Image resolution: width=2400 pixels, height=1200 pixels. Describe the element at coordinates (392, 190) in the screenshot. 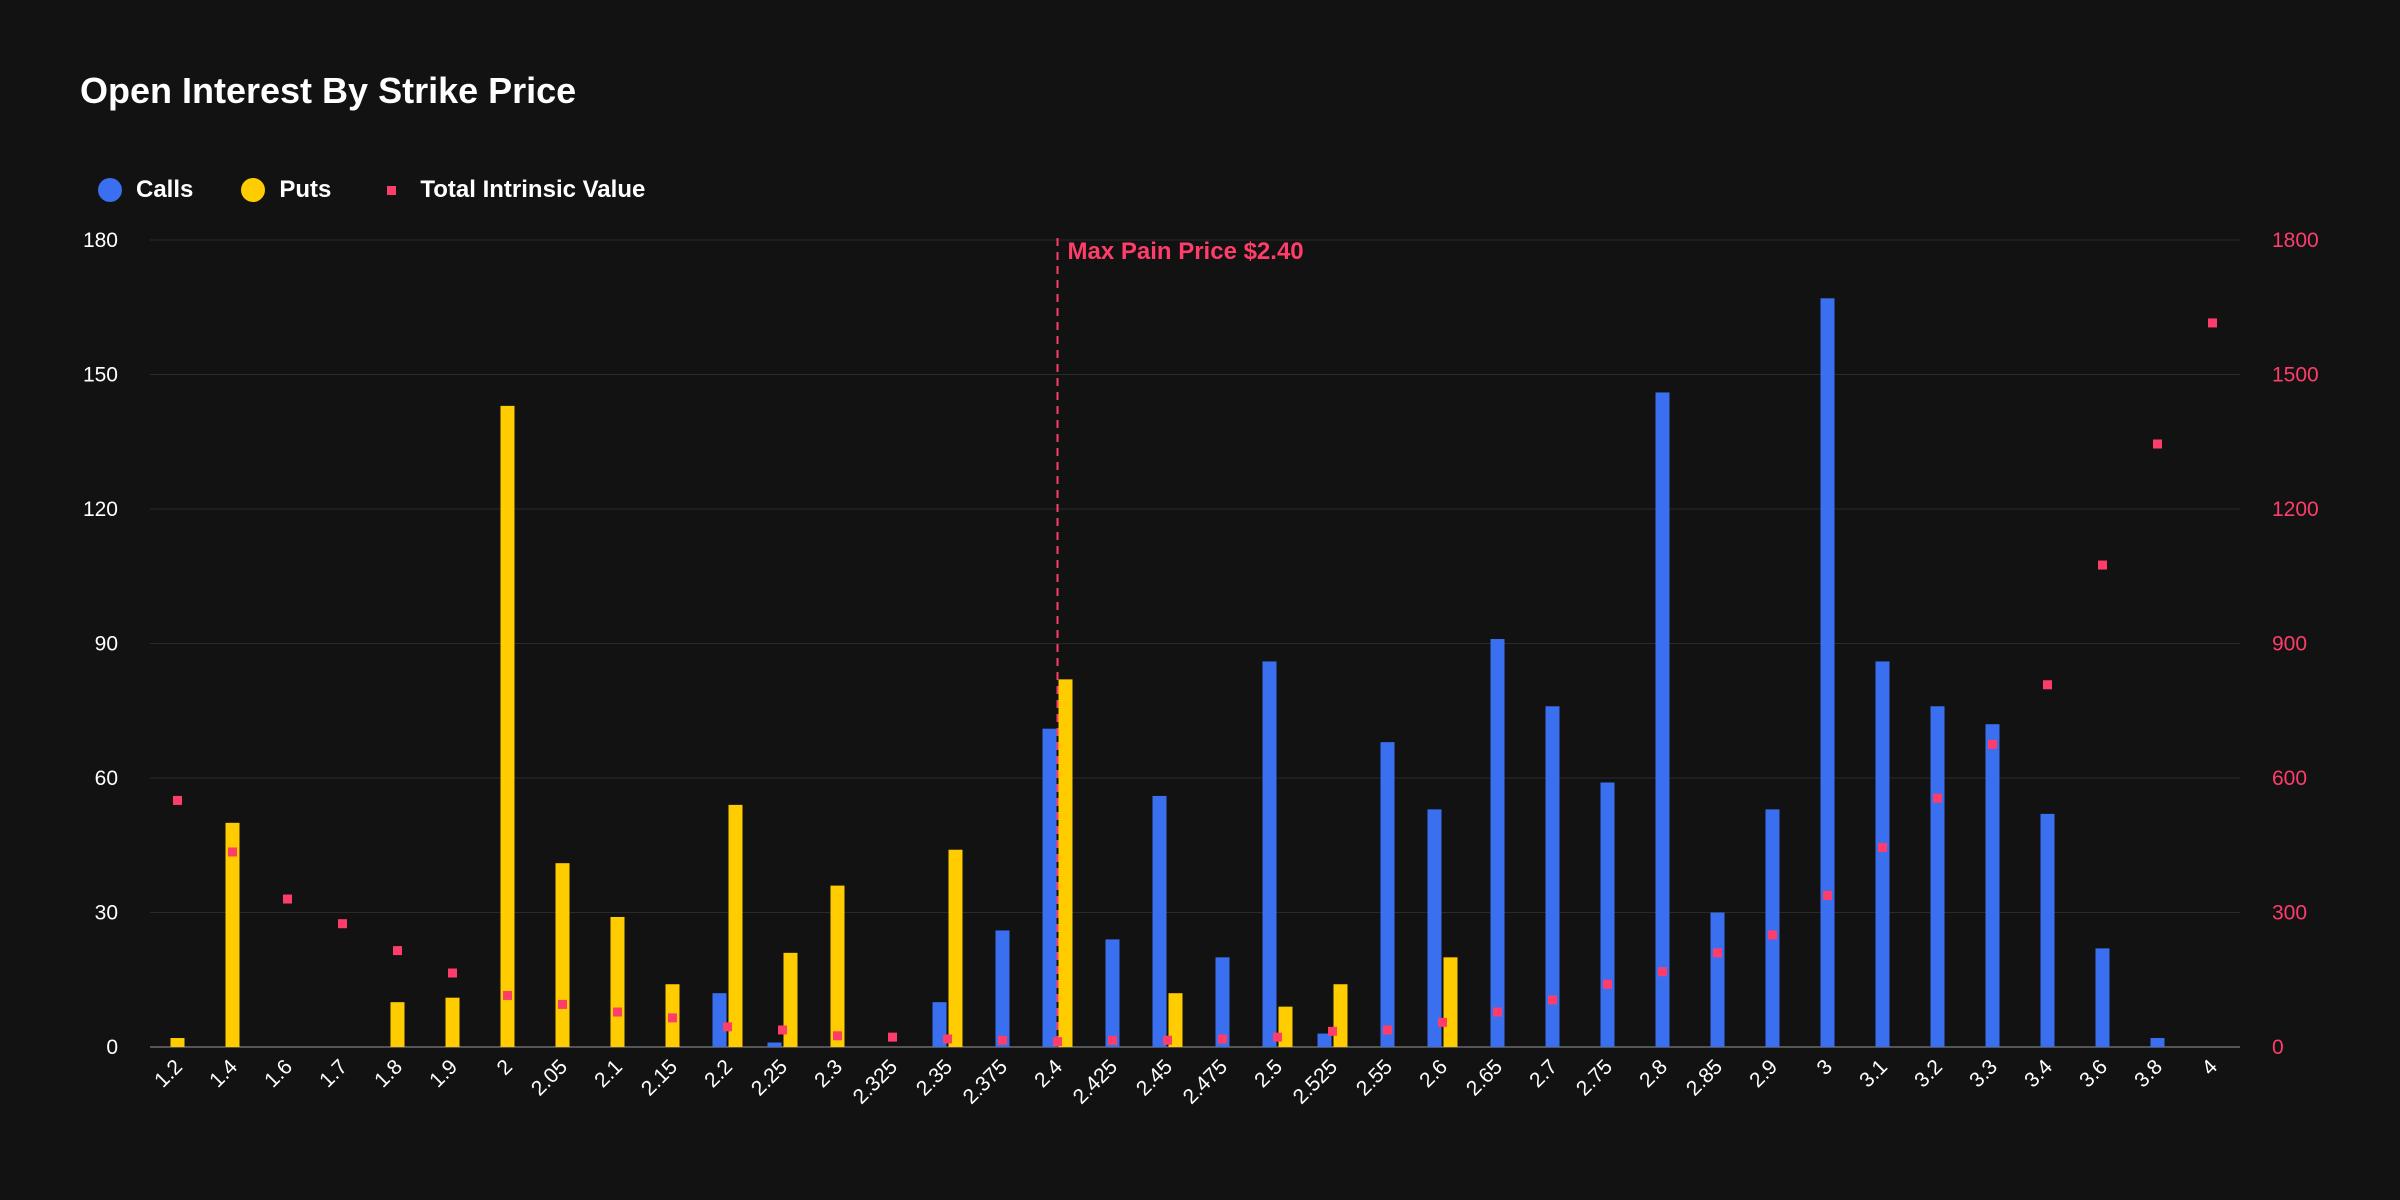

I see `legend-marker-intrinsic` at that location.